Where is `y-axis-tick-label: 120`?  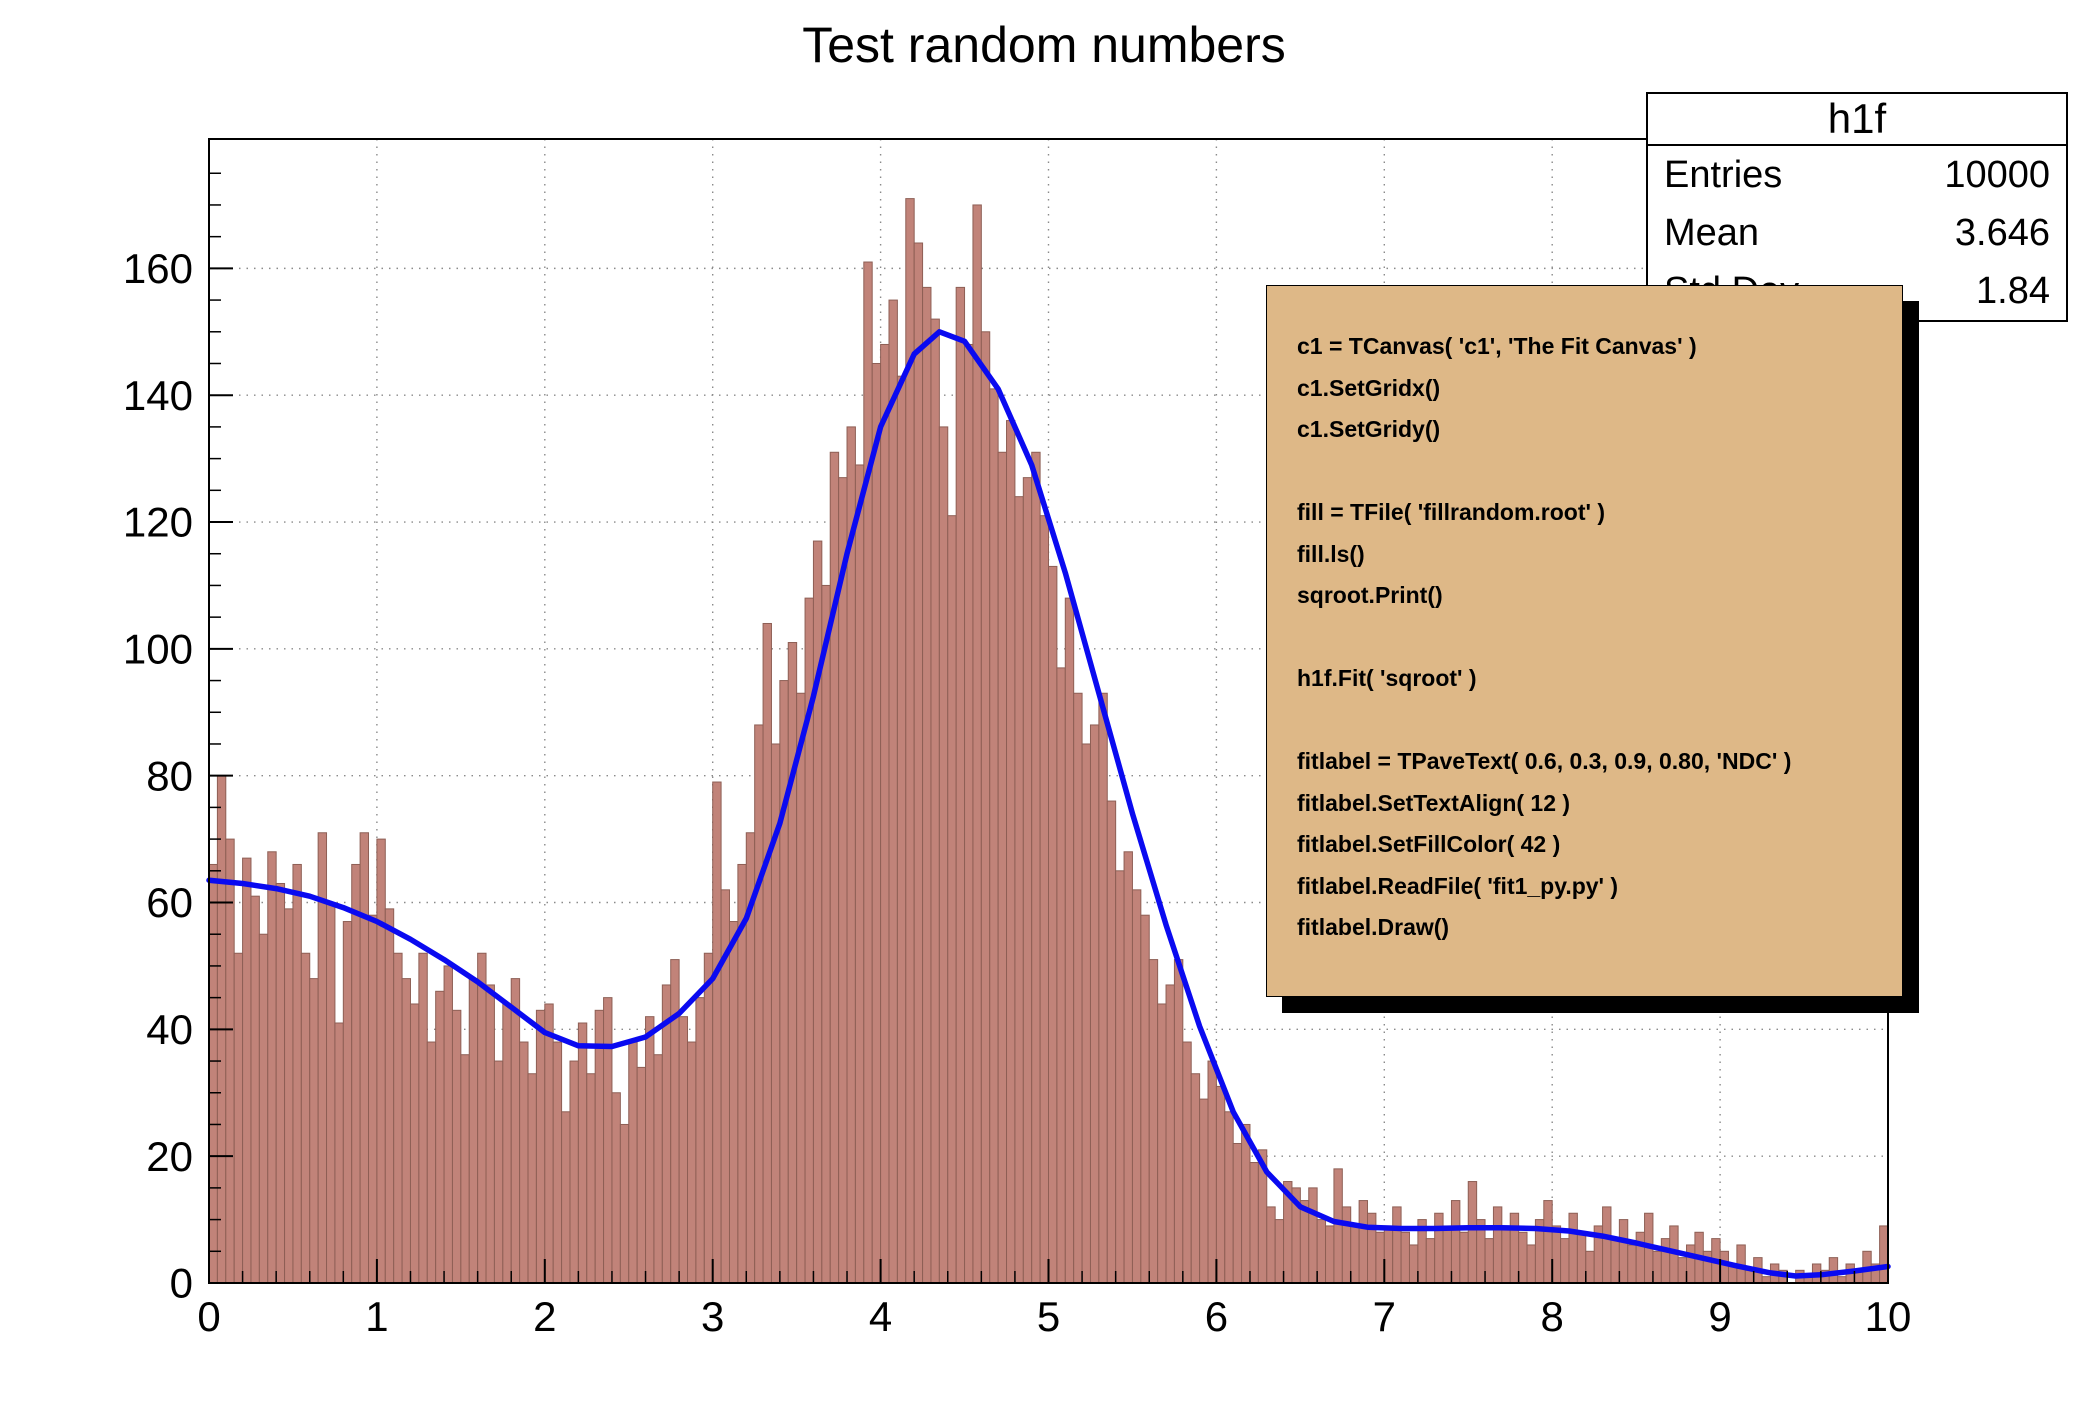 y-axis-tick-label: 120 is located at coordinates (158, 522).